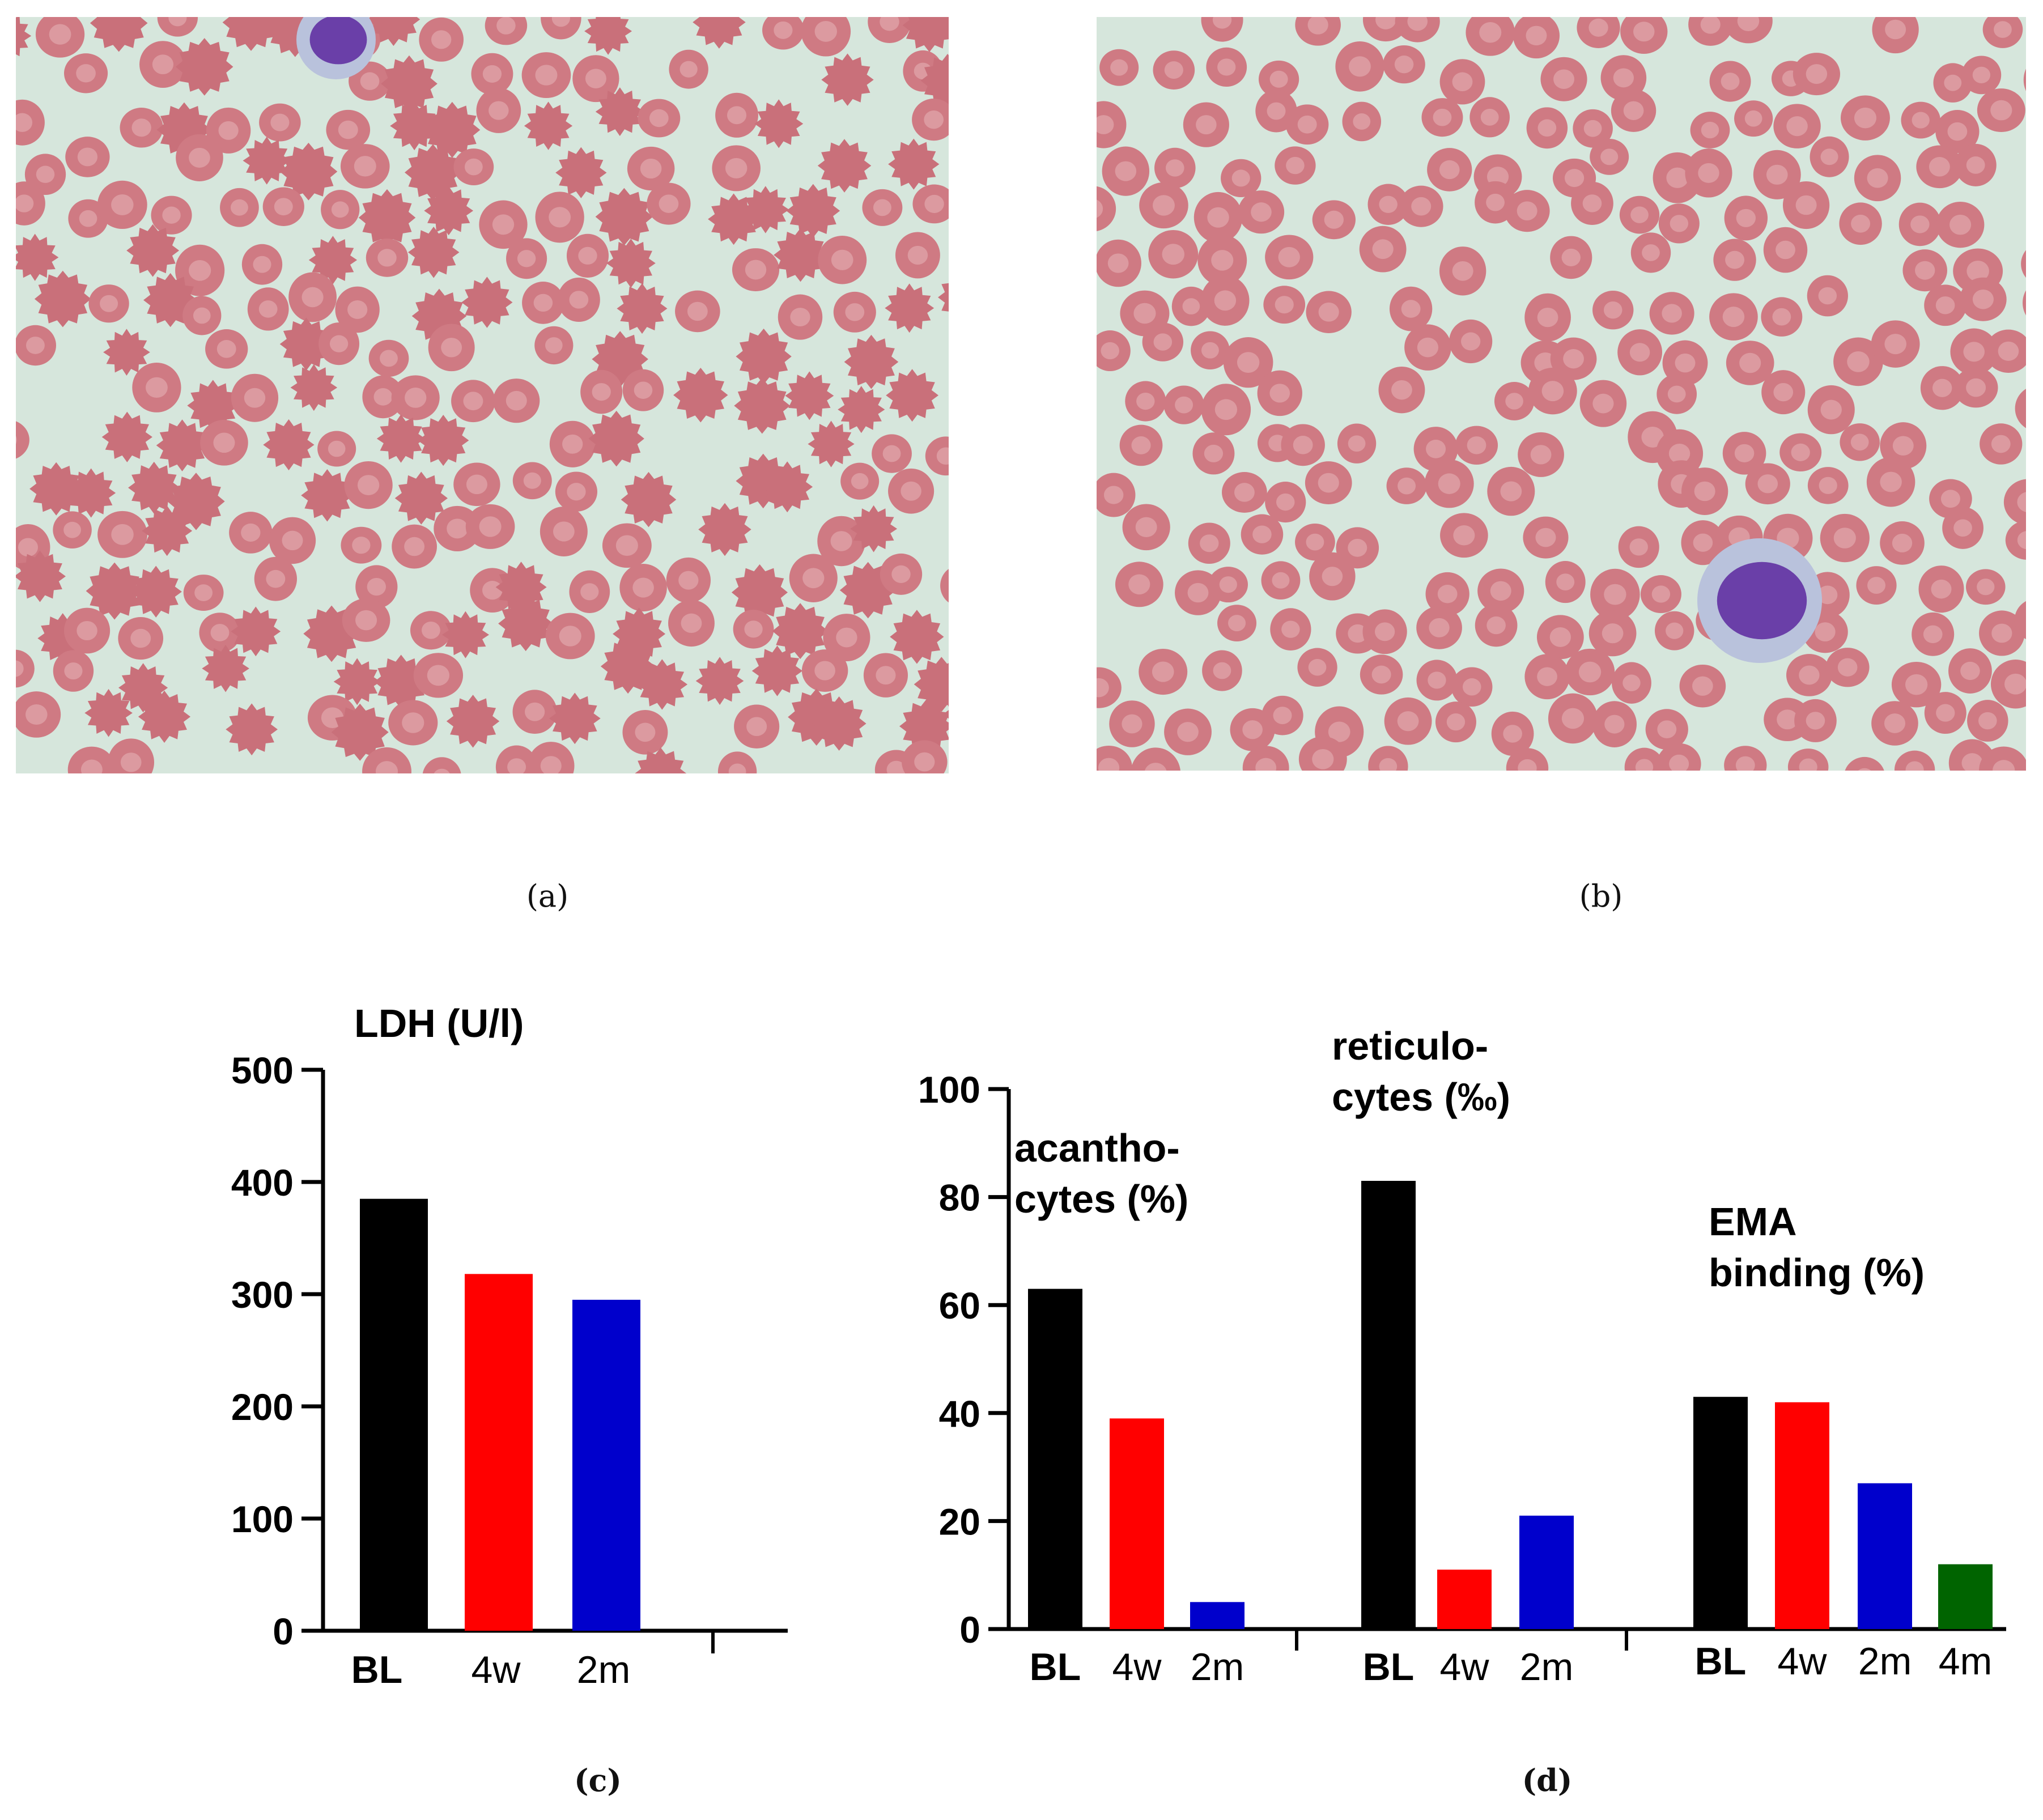  Describe the element at coordinates (959, 1521) in the screenshot. I see `y-tick-label: 20` at that location.